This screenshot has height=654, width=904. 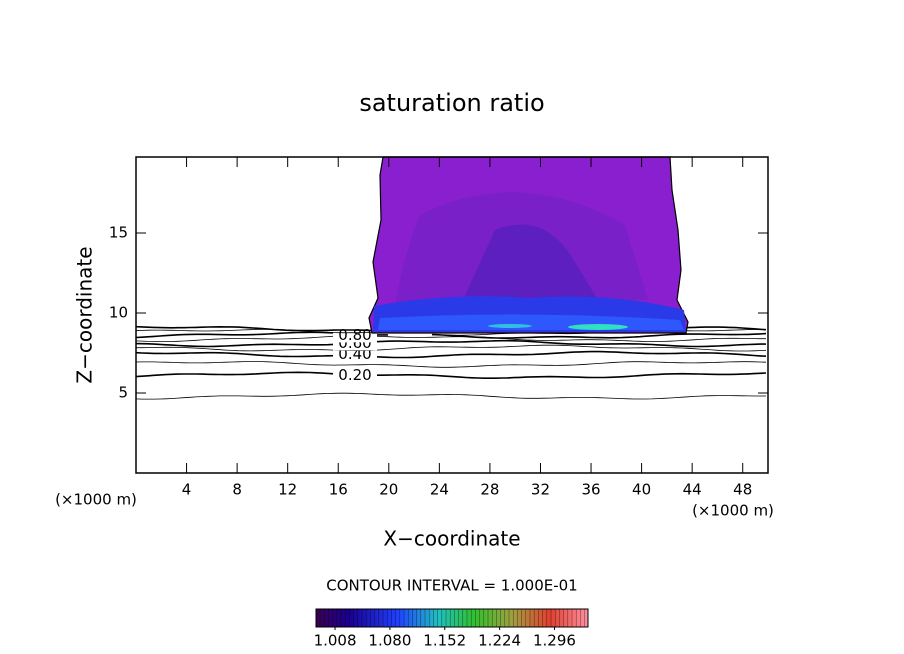 What do you see at coordinates (96, 500) in the screenshot?
I see `x-unit-left: (×1000 m)` at bounding box center [96, 500].